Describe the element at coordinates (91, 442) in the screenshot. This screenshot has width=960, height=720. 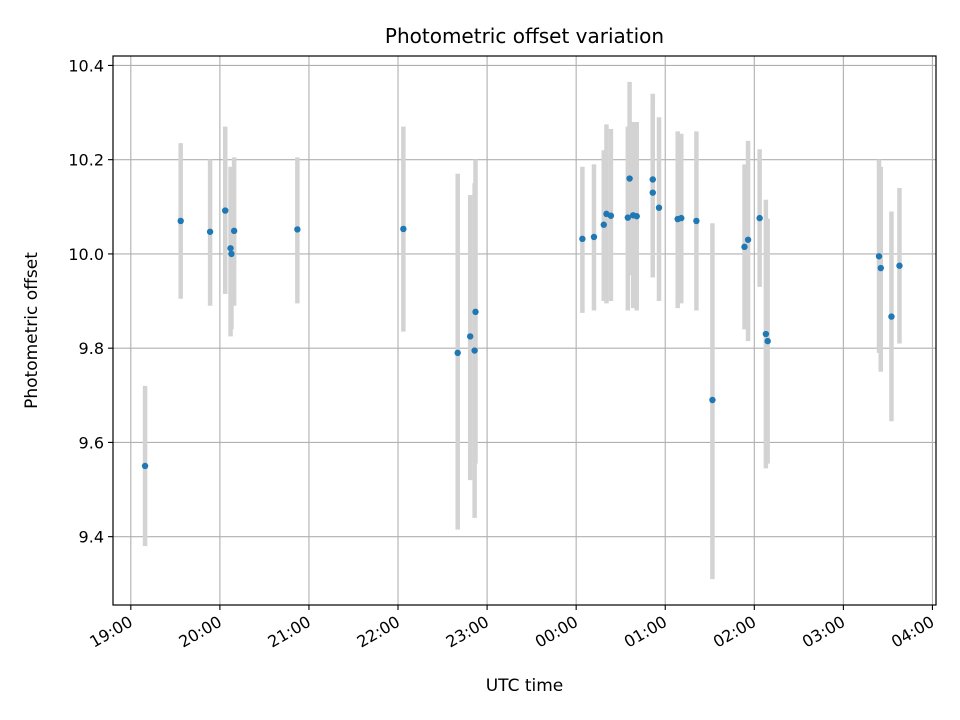
I see `y-tick-label: 9.6` at that location.